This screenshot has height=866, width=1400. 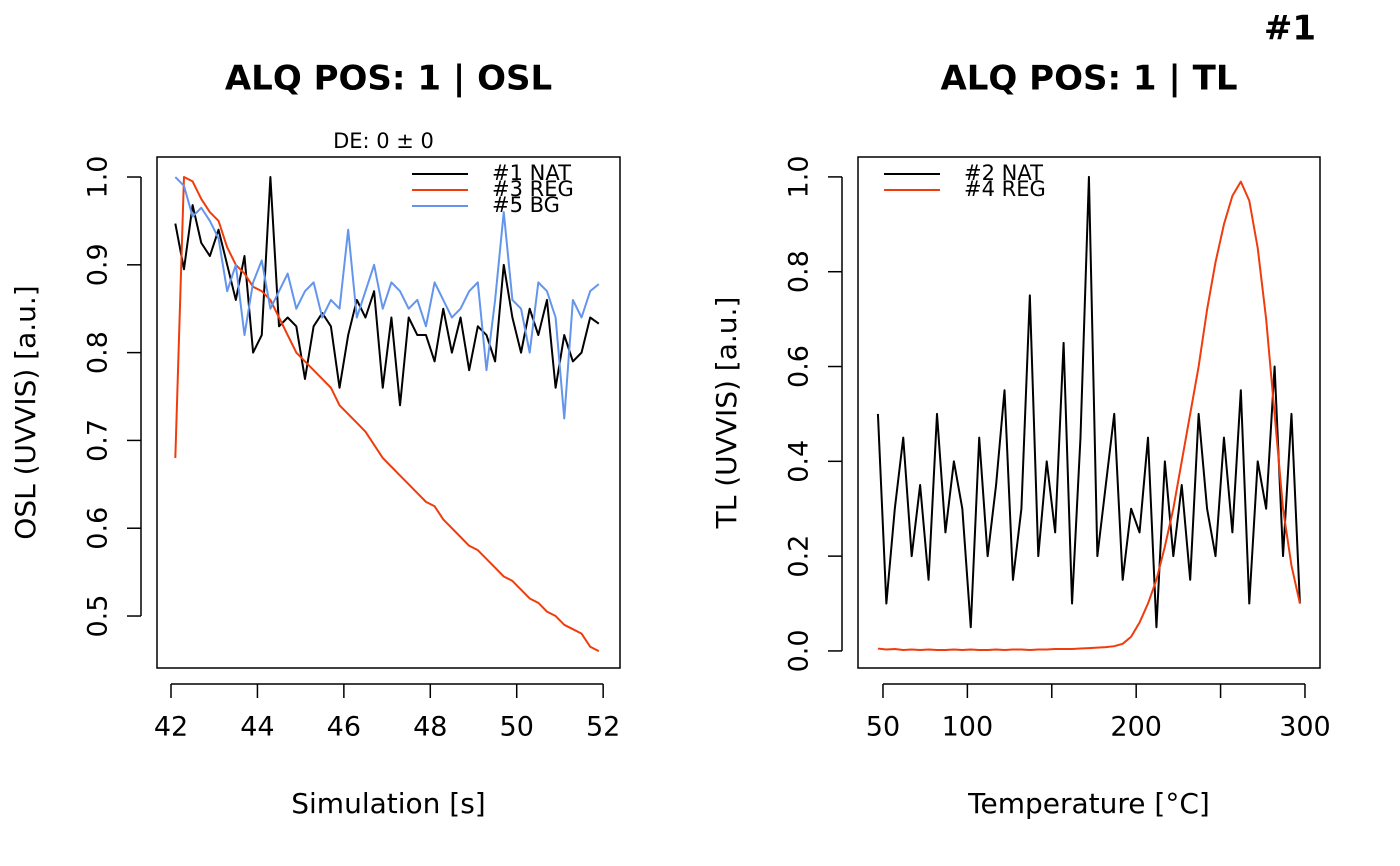 What do you see at coordinates (799, 461) in the screenshot?
I see `y-tick-label: 0.4` at bounding box center [799, 461].